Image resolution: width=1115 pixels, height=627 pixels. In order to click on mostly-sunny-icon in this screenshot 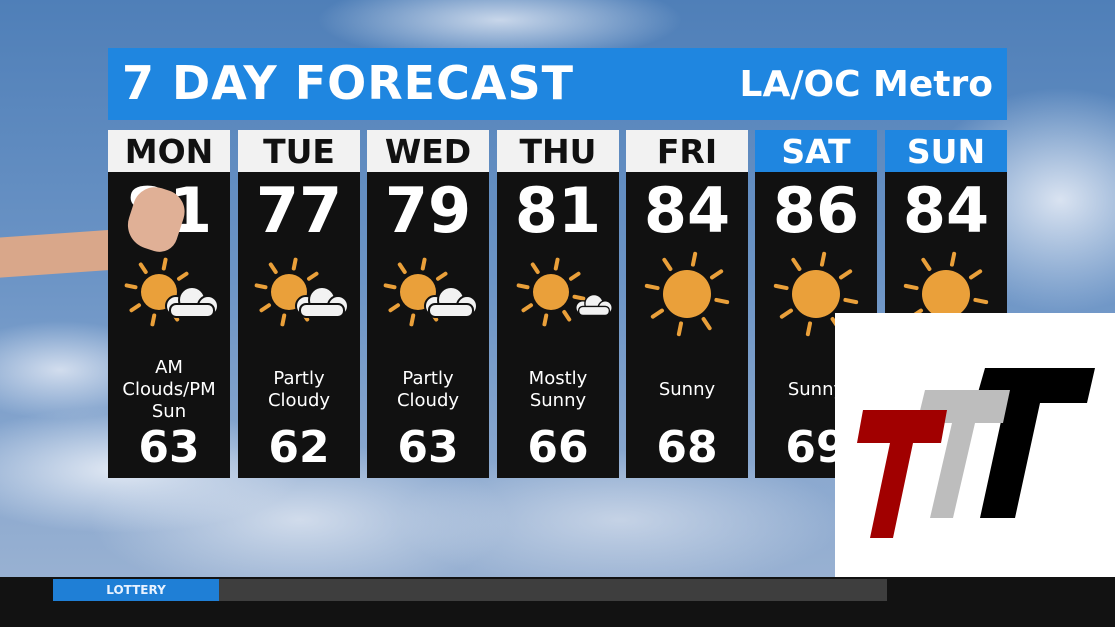, I will do `click(564, 292)`.